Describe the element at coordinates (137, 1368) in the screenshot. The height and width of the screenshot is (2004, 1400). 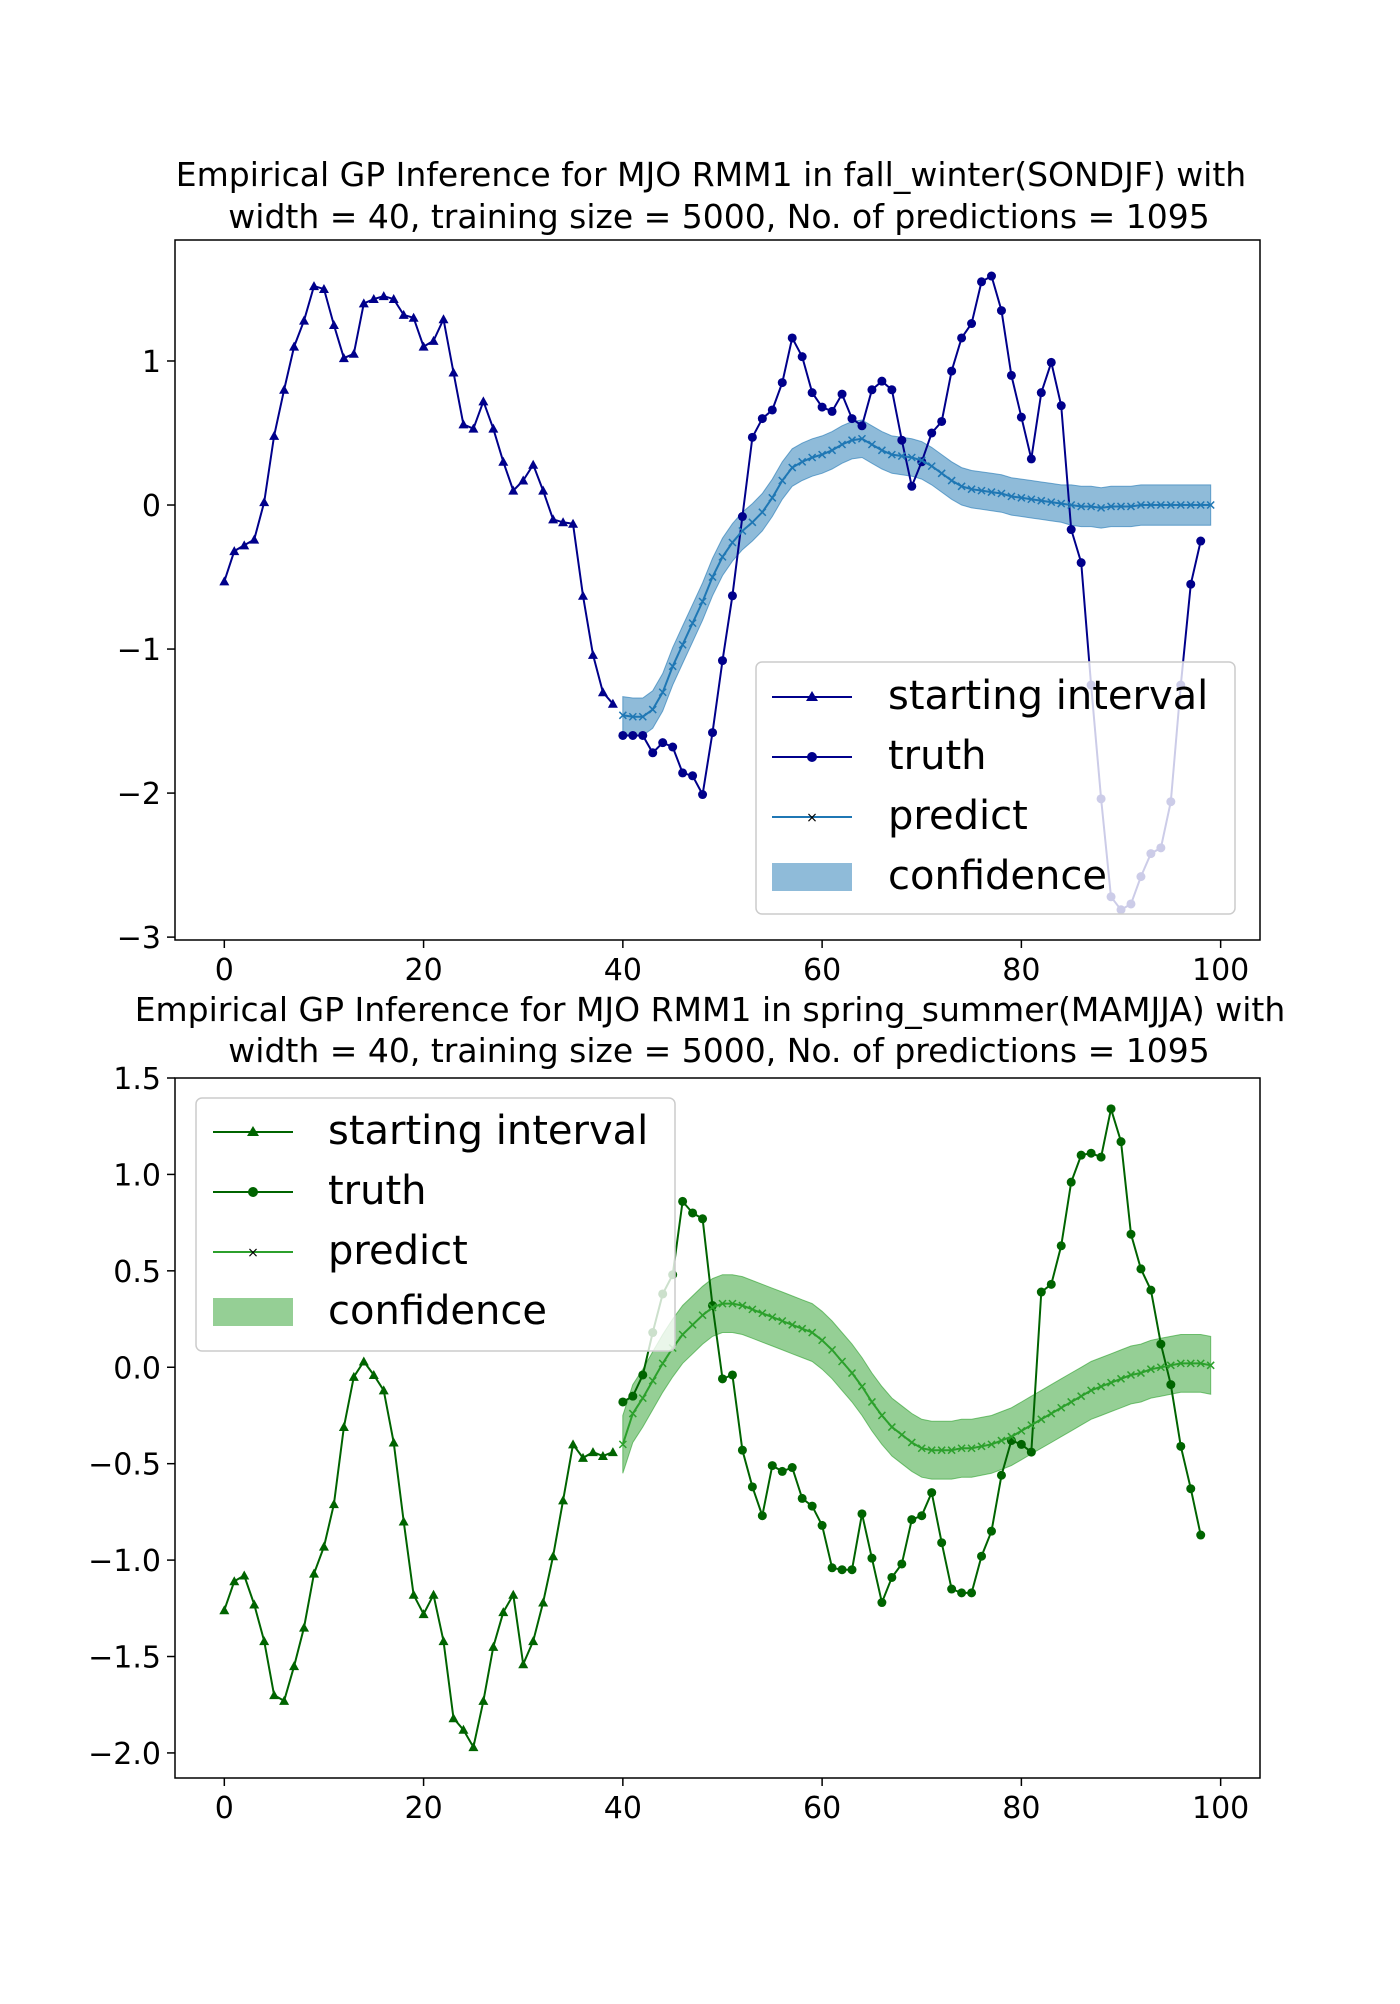
I see `y-tick-label: 0.0` at that location.